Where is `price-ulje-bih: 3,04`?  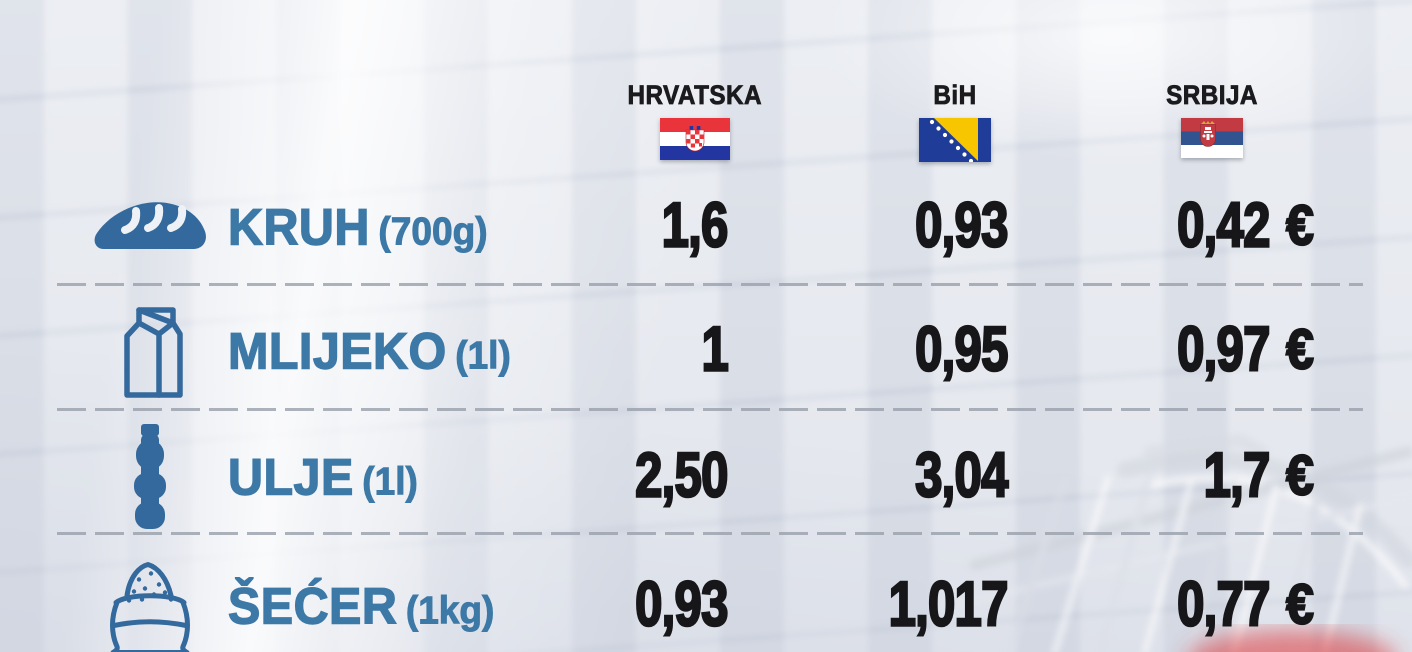 price-ulje-bih: 3,04 is located at coordinates (961, 475).